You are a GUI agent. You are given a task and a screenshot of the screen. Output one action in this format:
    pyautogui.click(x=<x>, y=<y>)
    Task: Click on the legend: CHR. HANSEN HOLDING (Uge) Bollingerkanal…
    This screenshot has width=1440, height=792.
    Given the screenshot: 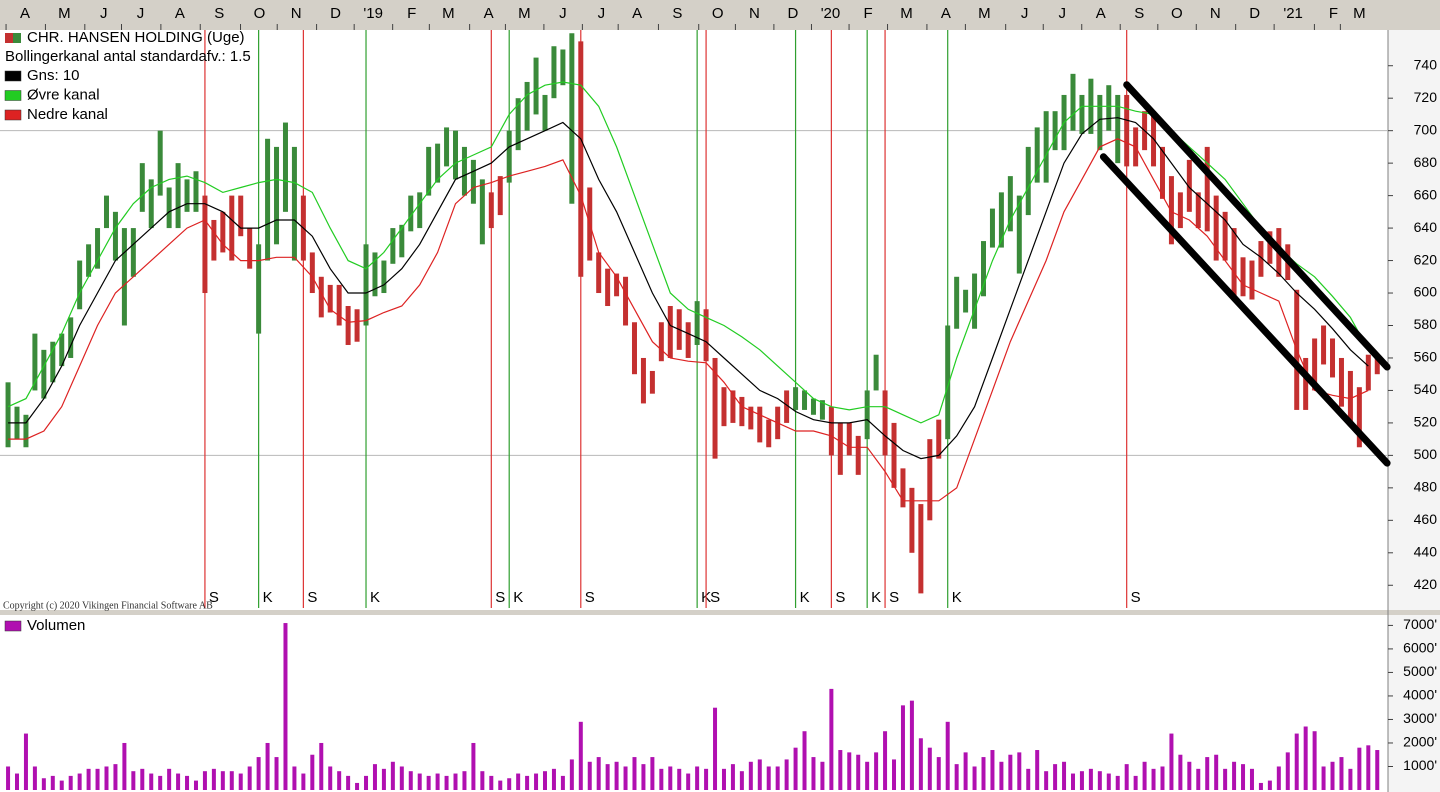 What is the action you would take?
    pyautogui.click(x=127, y=320)
    